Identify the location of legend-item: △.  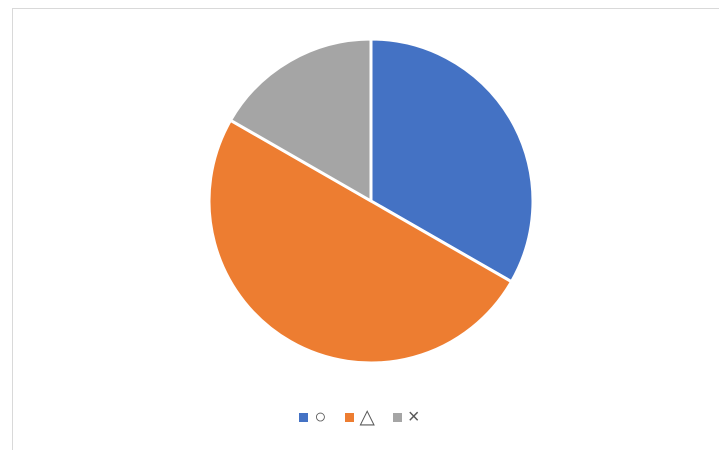
(359, 417).